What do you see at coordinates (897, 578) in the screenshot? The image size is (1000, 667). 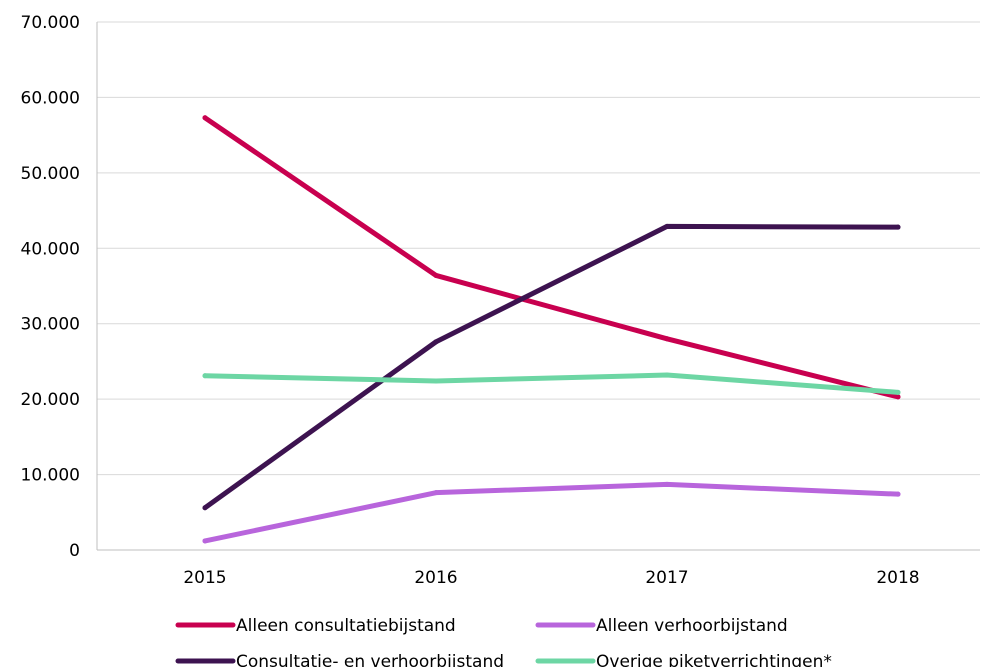 I see `x-tick-label: 2018` at bounding box center [897, 578].